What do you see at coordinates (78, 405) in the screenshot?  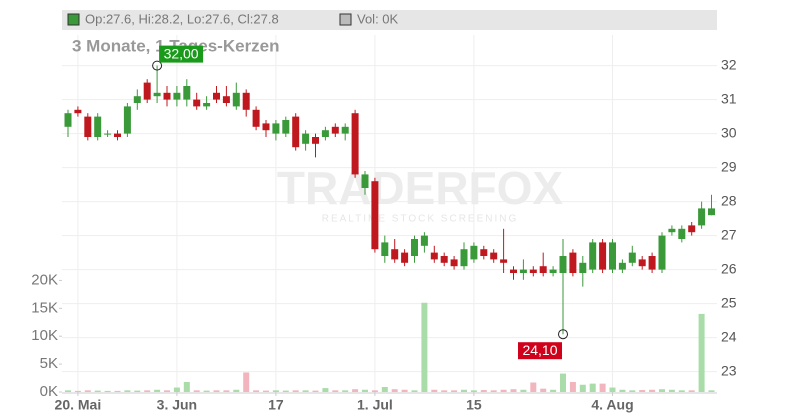 I see `x-tick-label: 20. Mai` at bounding box center [78, 405].